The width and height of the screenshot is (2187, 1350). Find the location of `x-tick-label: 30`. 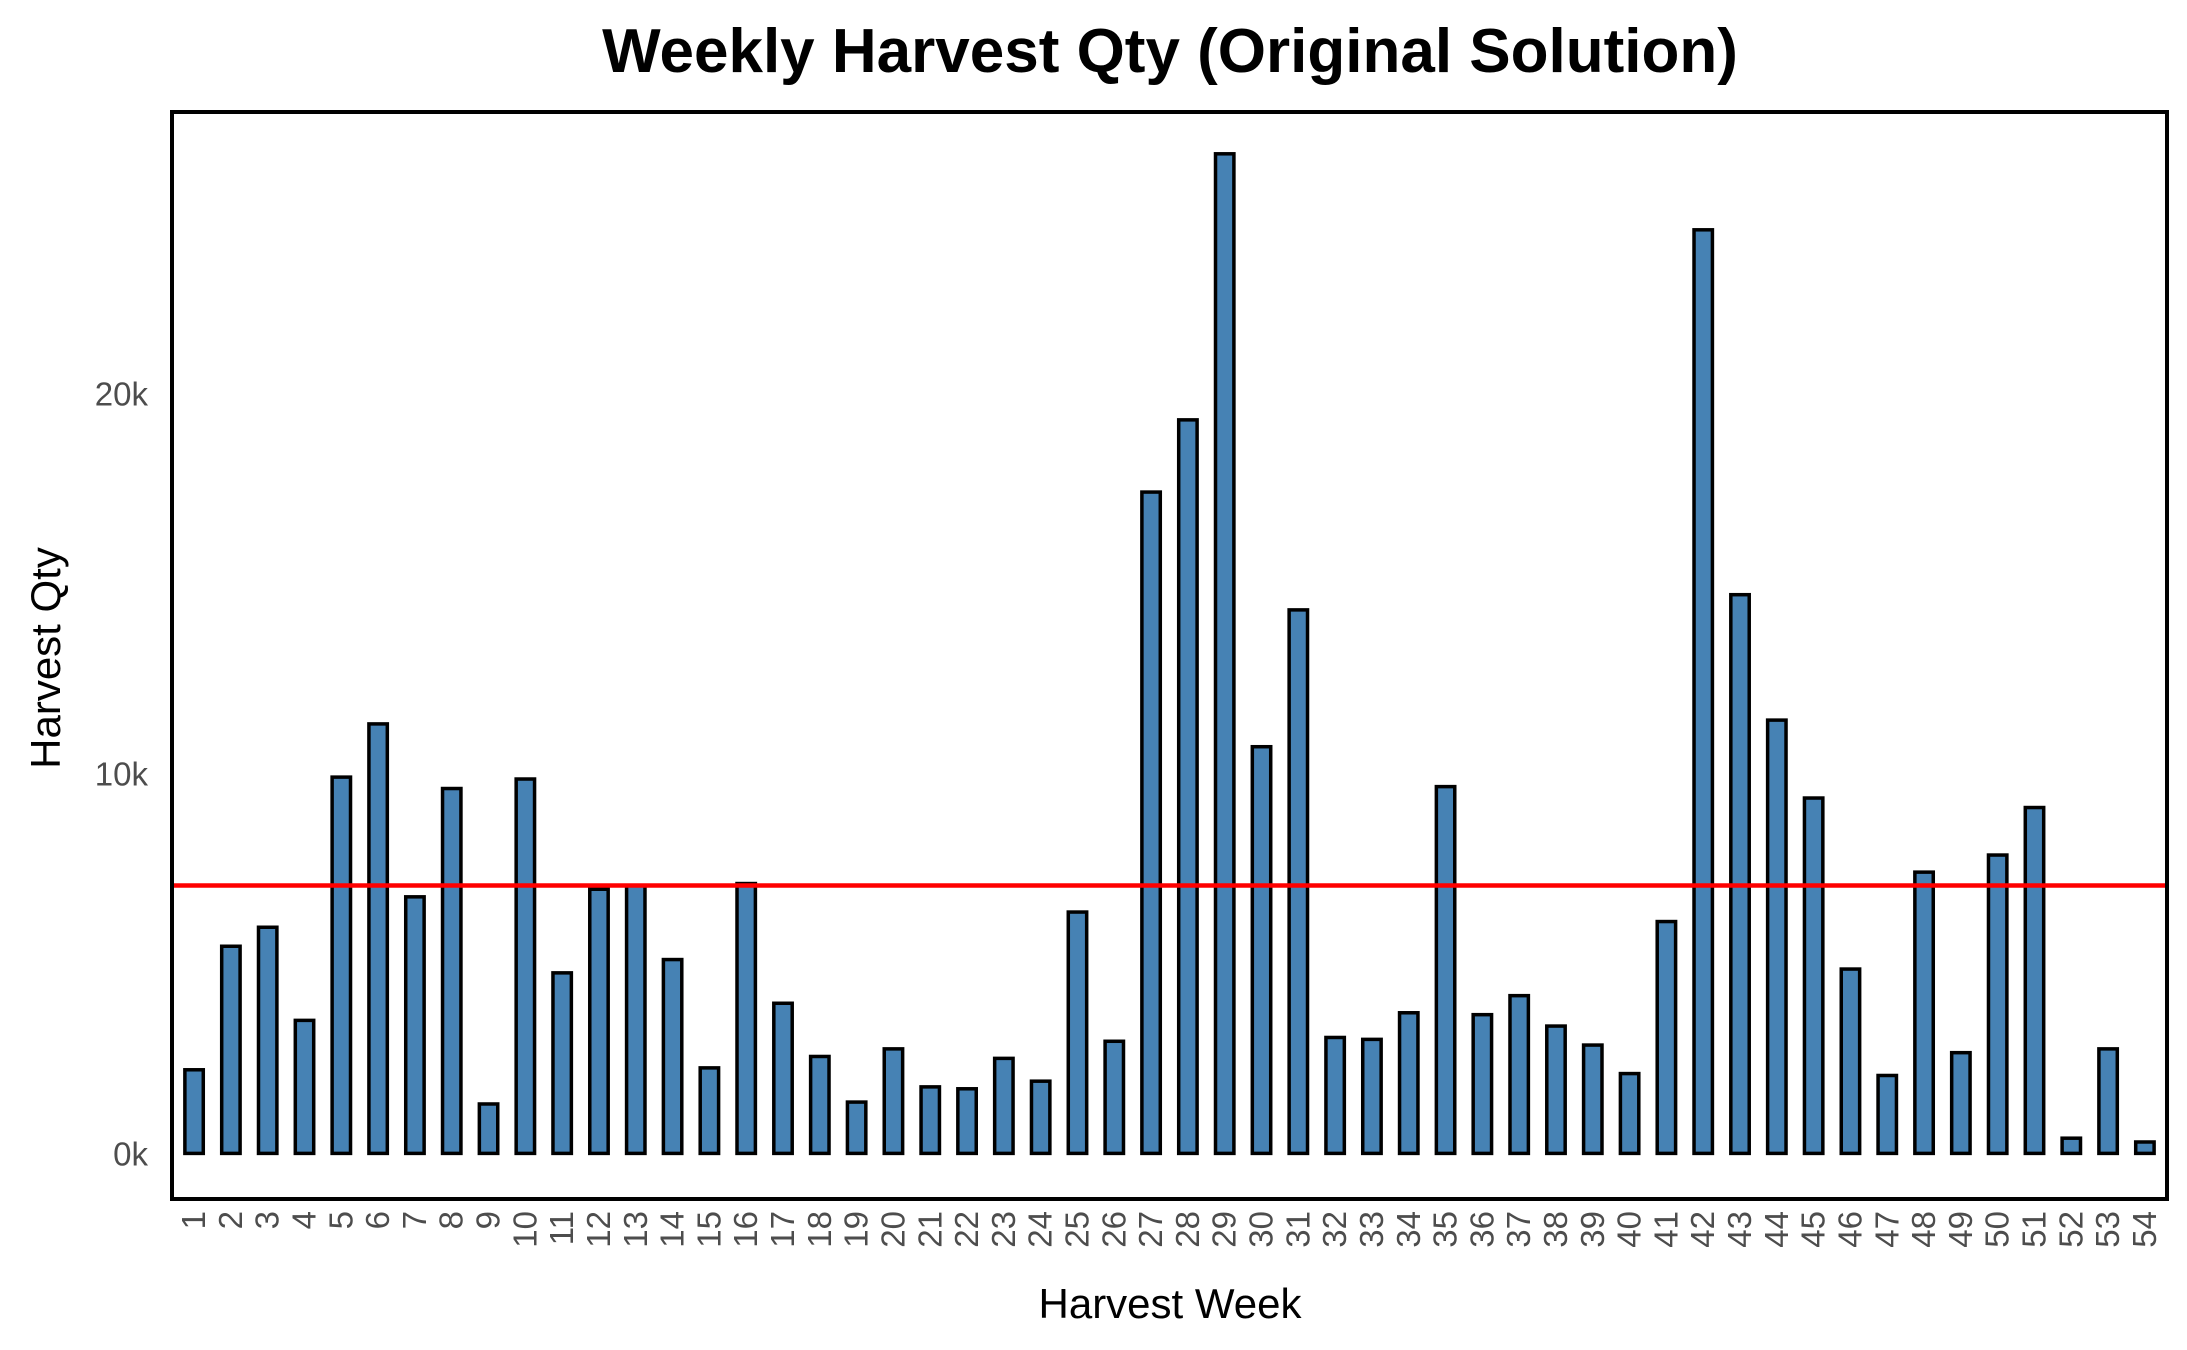

x-tick-label: 30 is located at coordinates (1261, 1229).